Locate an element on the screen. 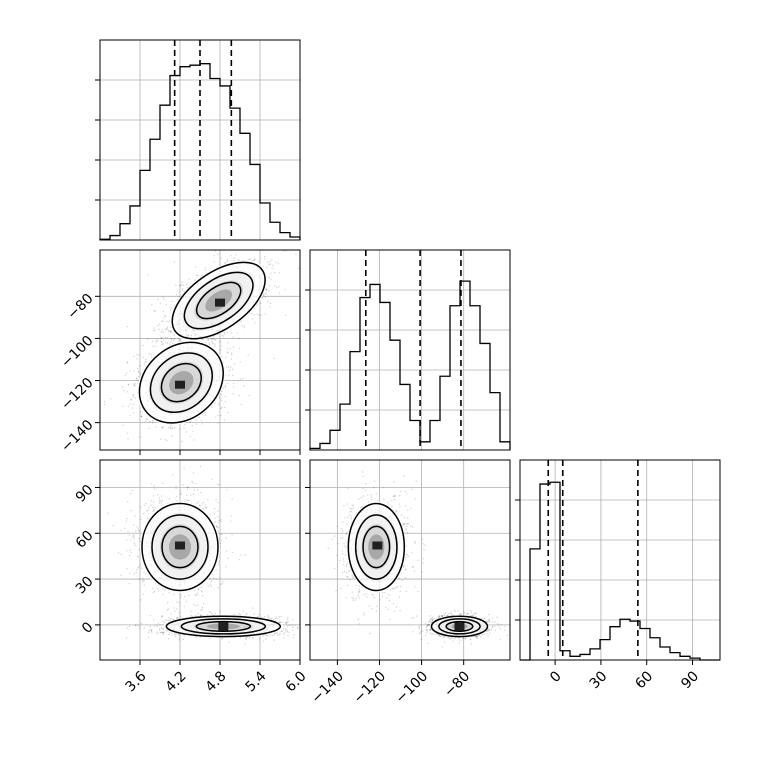 This screenshot has width=760, height=760. scatter-0-cluster-1-core is located at coordinates (180, 384).